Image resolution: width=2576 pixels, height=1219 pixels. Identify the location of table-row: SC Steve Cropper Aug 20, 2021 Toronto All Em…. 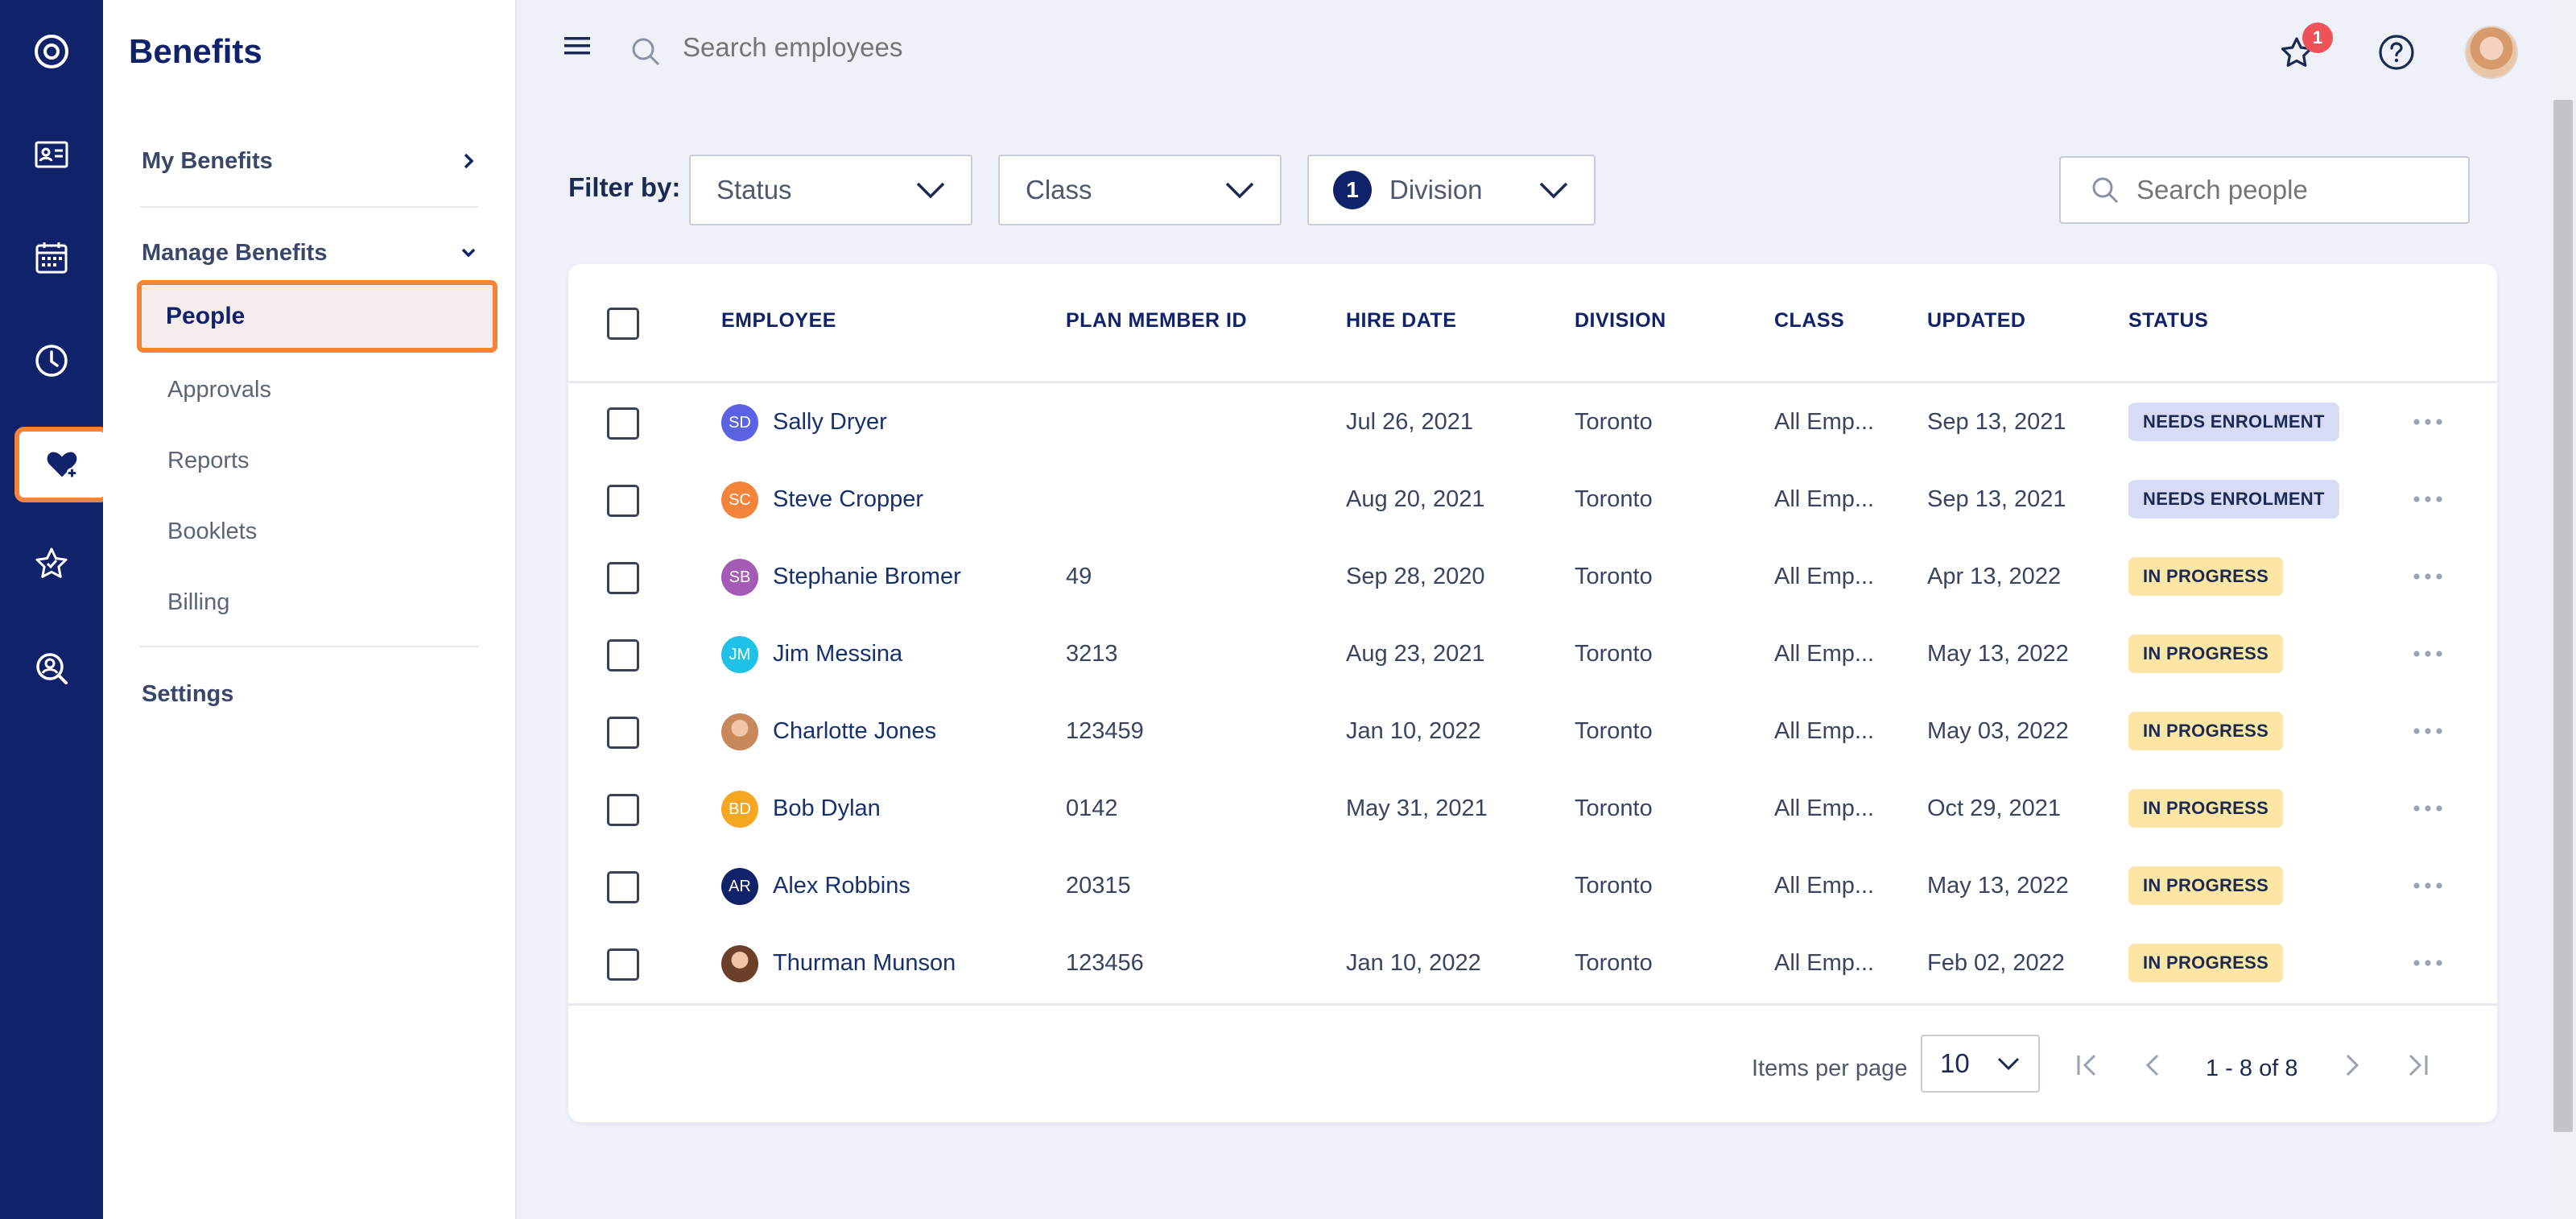
(1532, 501).